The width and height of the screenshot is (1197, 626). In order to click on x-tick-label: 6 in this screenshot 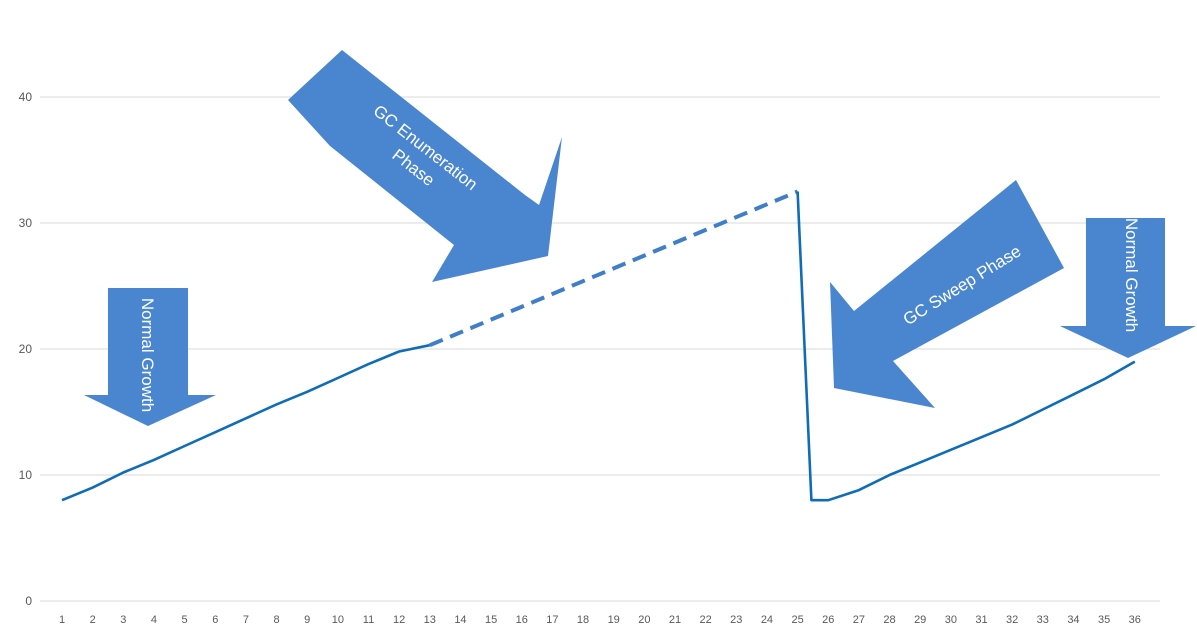, I will do `click(215, 620)`.